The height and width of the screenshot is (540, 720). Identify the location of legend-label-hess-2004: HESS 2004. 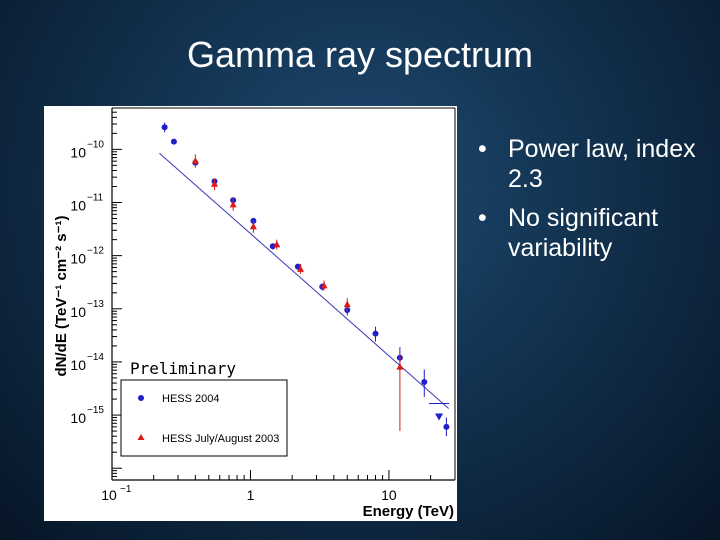
(190, 399).